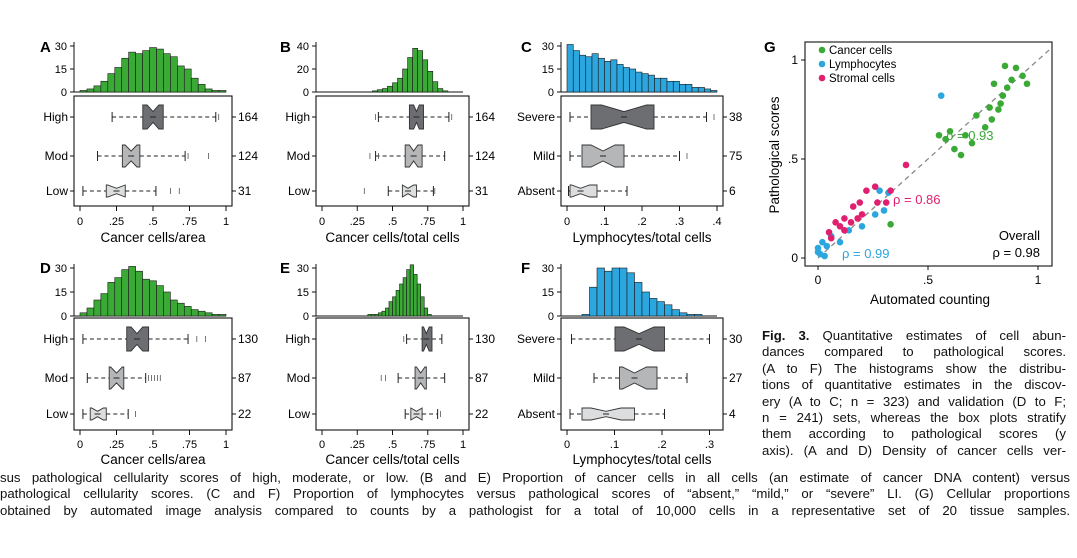 The height and width of the screenshot is (558, 1077). I want to click on group-label: Severe, so click(536, 117).